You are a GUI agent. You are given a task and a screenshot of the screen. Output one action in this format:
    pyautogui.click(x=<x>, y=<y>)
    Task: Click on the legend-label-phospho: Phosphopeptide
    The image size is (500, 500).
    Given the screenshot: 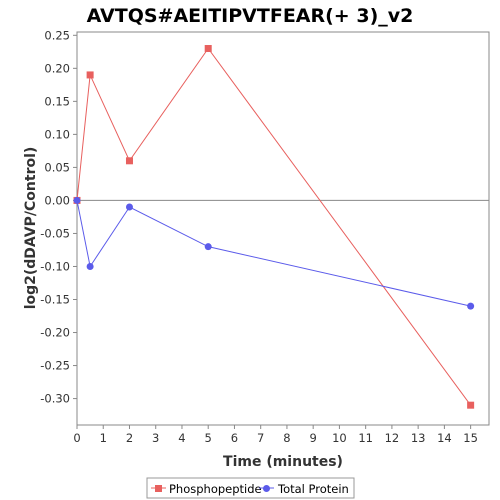 What is the action you would take?
    pyautogui.click(x=215, y=489)
    